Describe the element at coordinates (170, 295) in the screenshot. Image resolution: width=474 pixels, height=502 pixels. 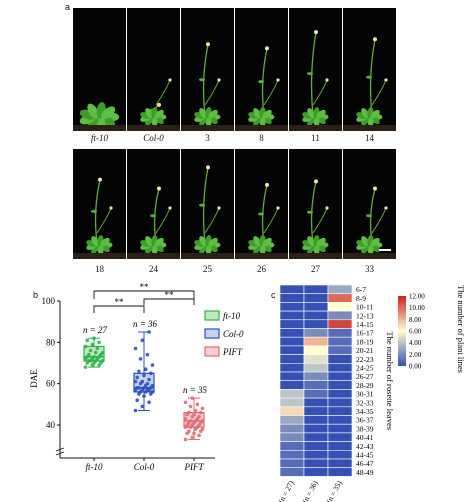
I see `significance-label: **` at that location.